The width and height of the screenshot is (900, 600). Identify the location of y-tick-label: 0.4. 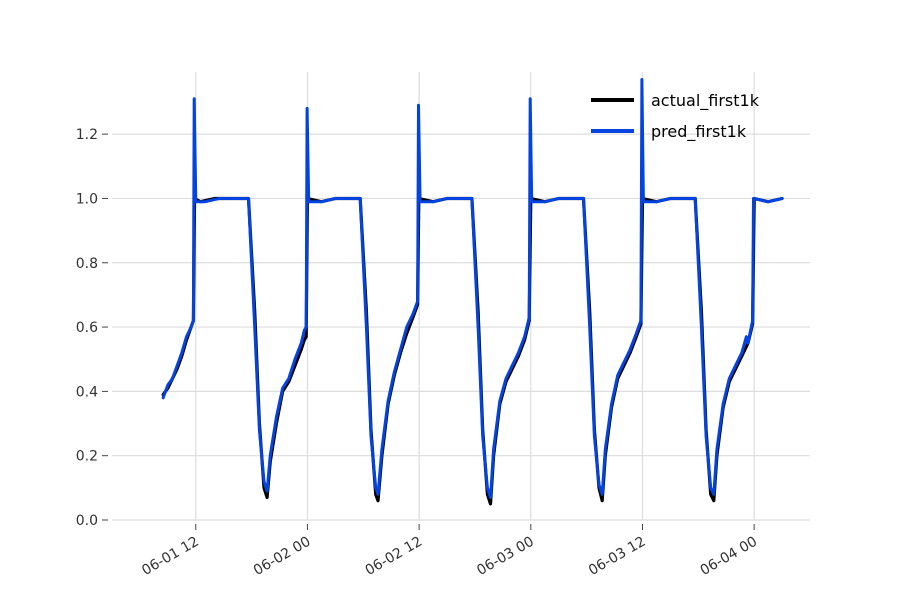
(87, 392).